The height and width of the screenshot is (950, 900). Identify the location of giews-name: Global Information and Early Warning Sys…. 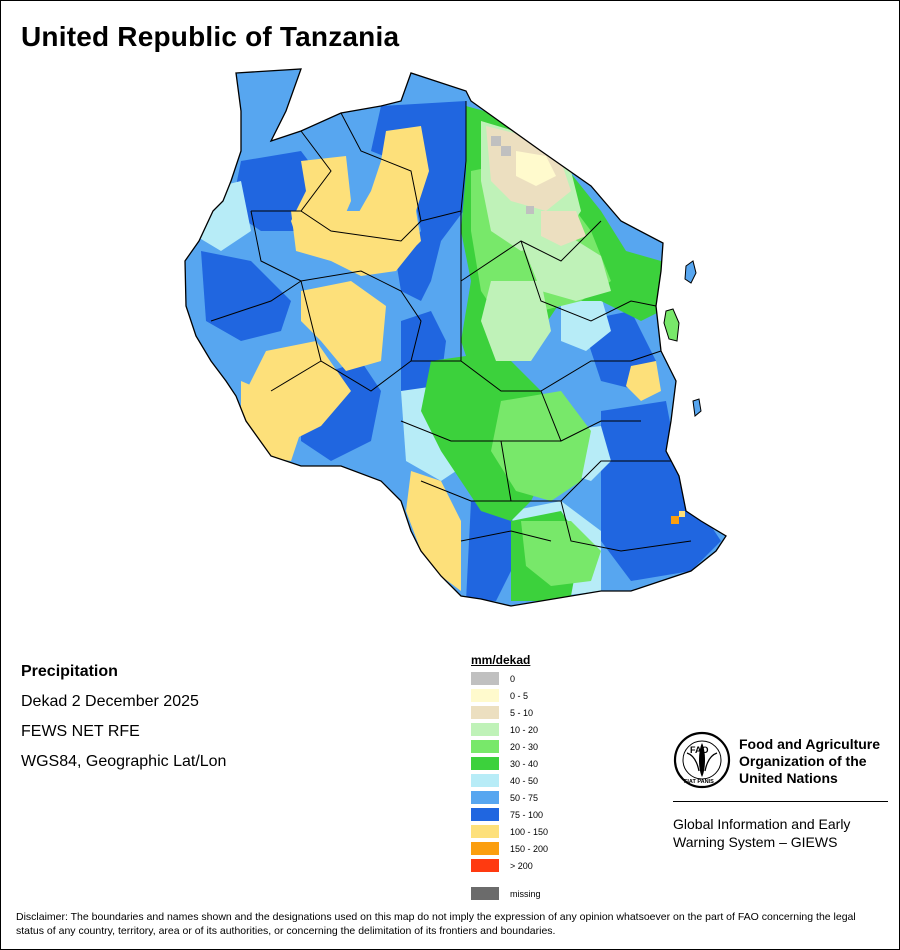
(761, 833).